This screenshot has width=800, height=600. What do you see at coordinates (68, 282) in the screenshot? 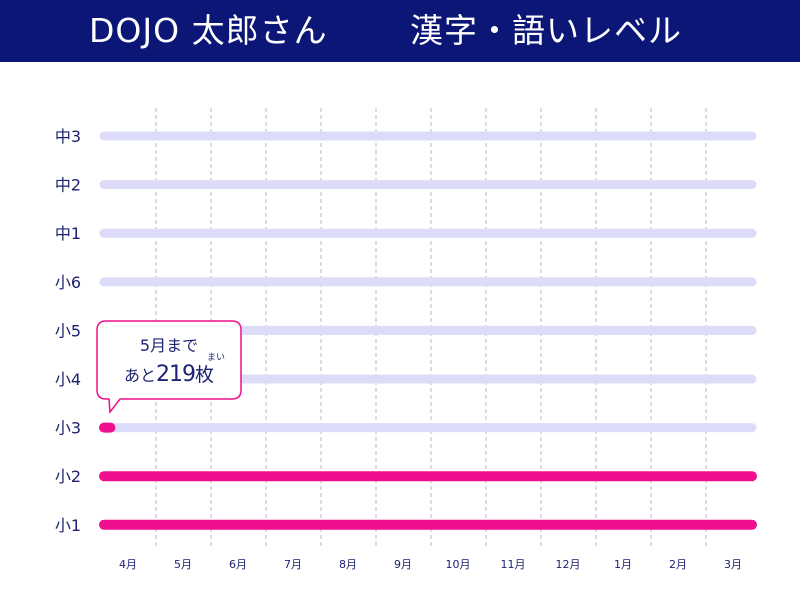
I see `level-label: 小6` at bounding box center [68, 282].